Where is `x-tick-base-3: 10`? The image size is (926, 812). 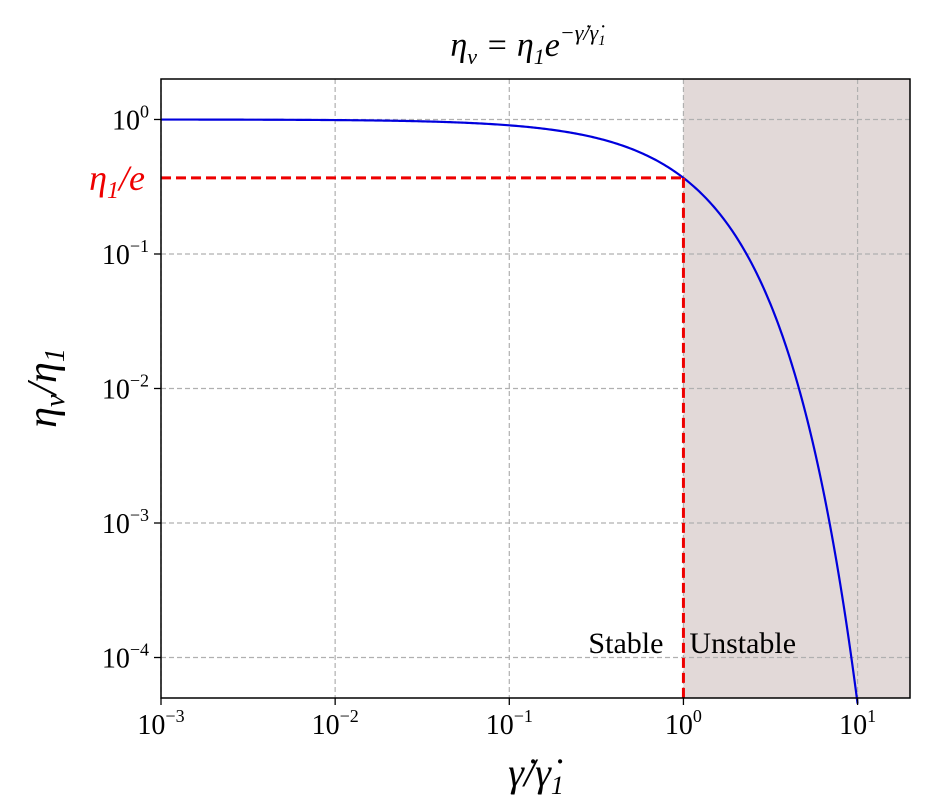 x-tick-base-3: 10 is located at coordinates (679, 725).